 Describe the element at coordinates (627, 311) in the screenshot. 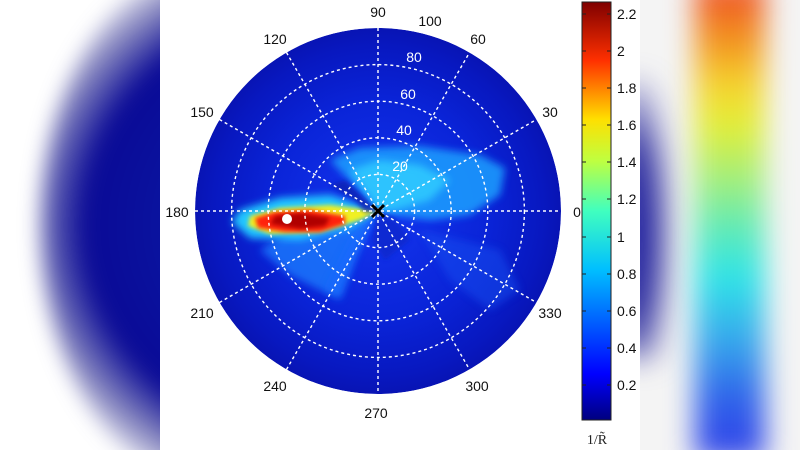

I see `cb-tick-0.6: 0.6` at that location.